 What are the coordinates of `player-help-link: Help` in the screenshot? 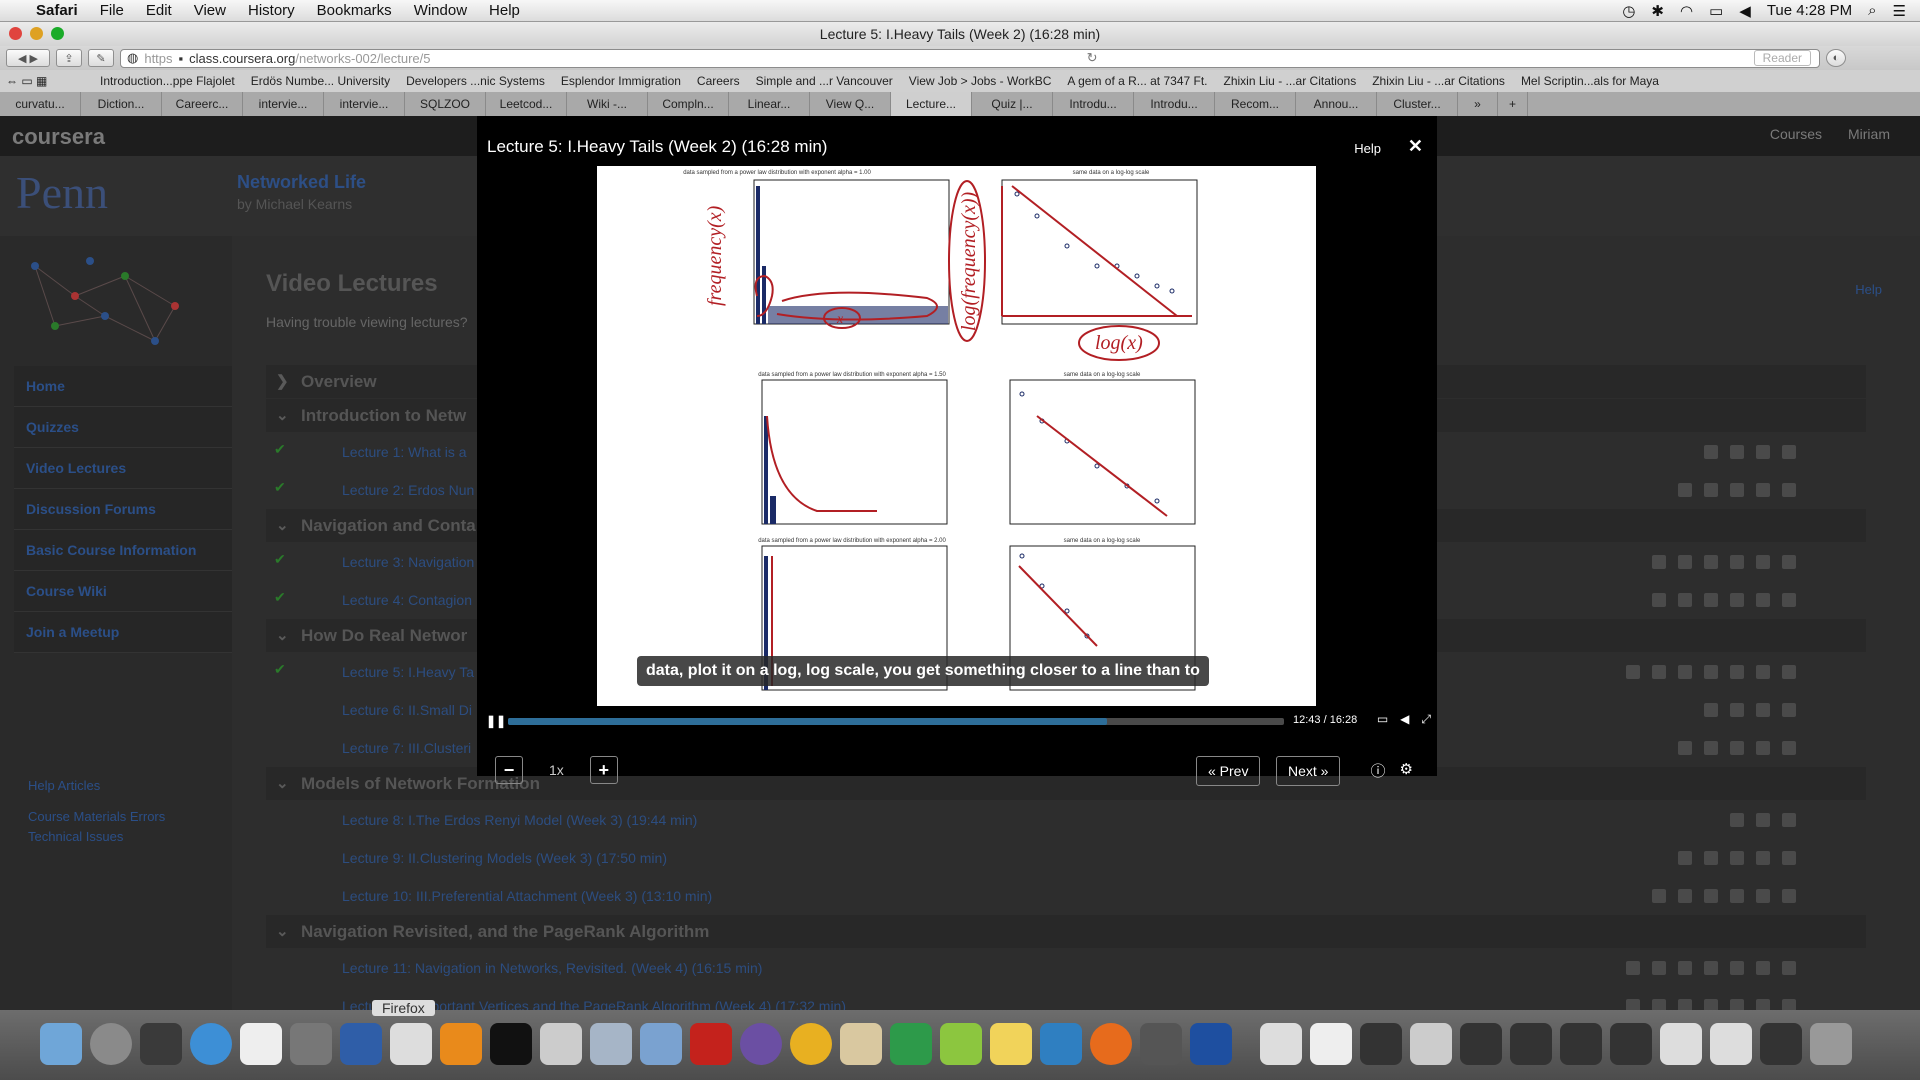 It's located at (1367, 148).